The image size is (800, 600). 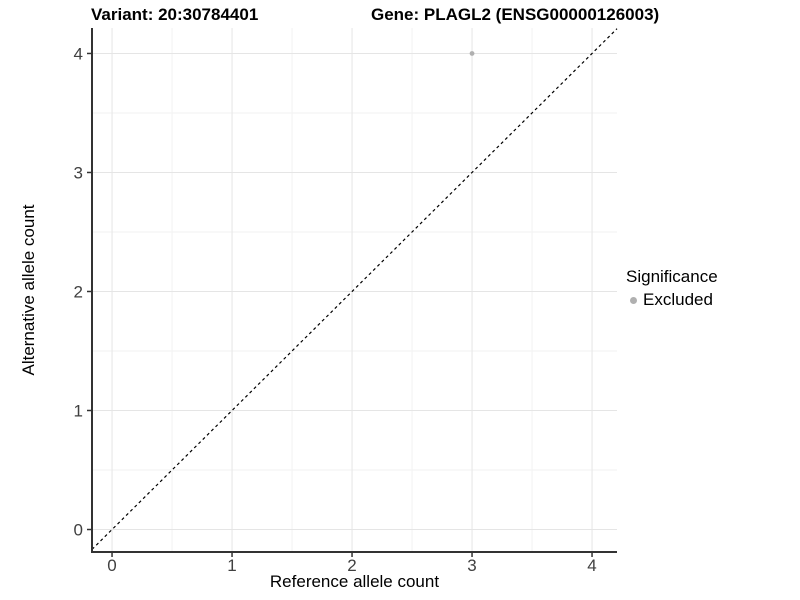 What do you see at coordinates (28, 290) in the screenshot?
I see `y-axis-title: Alternative allele count` at bounding box center [28, 290].